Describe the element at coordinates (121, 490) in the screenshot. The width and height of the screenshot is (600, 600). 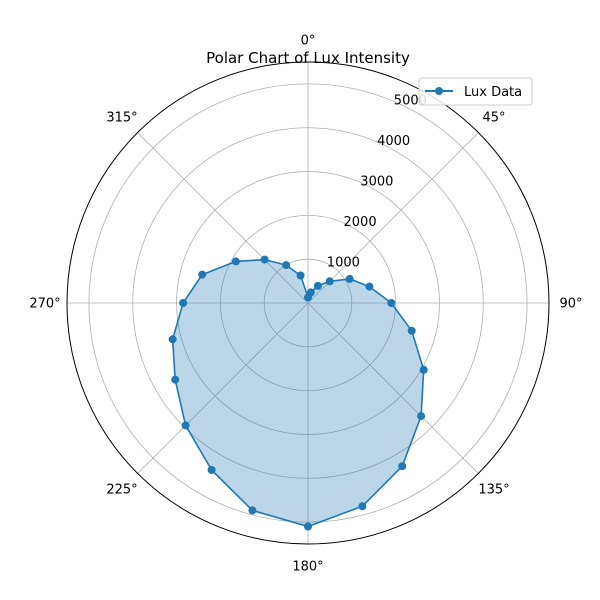
I see `theta-tick-label: 225°` at that location.